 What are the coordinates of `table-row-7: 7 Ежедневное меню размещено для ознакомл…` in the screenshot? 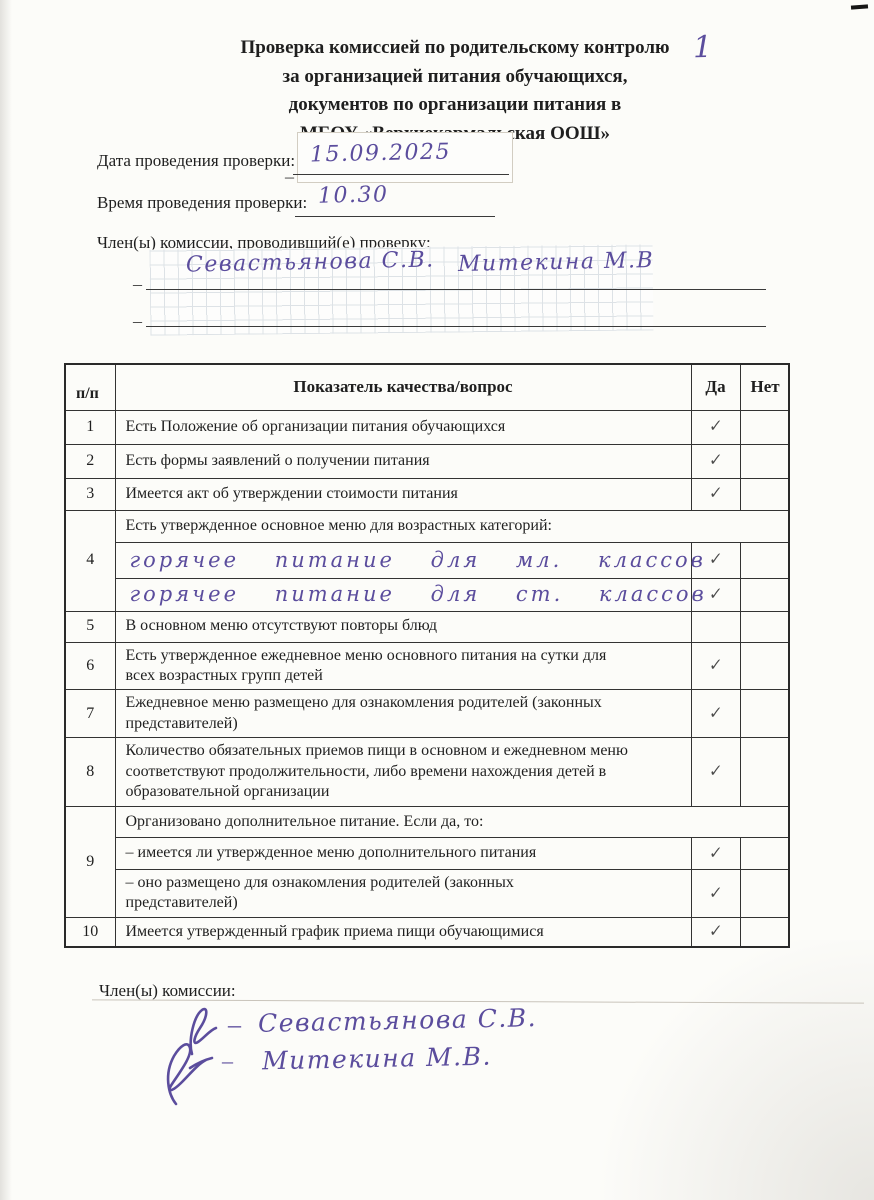 It's located at (427, 714).